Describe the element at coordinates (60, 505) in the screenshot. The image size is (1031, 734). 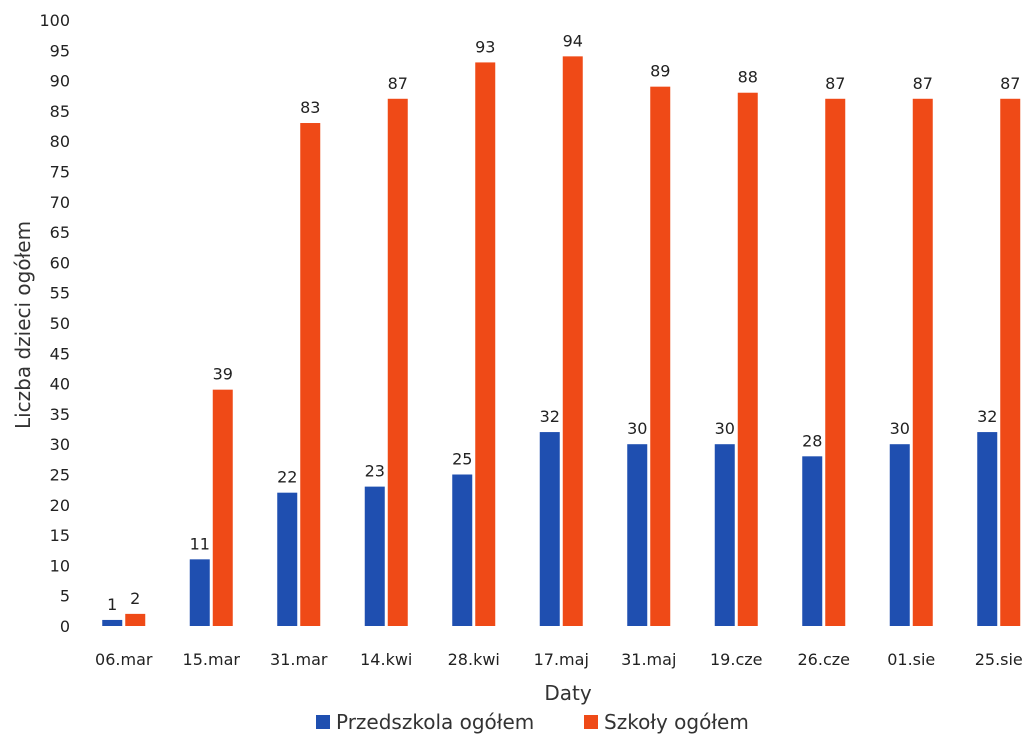
I see `y-tick-label: 20` at that location.